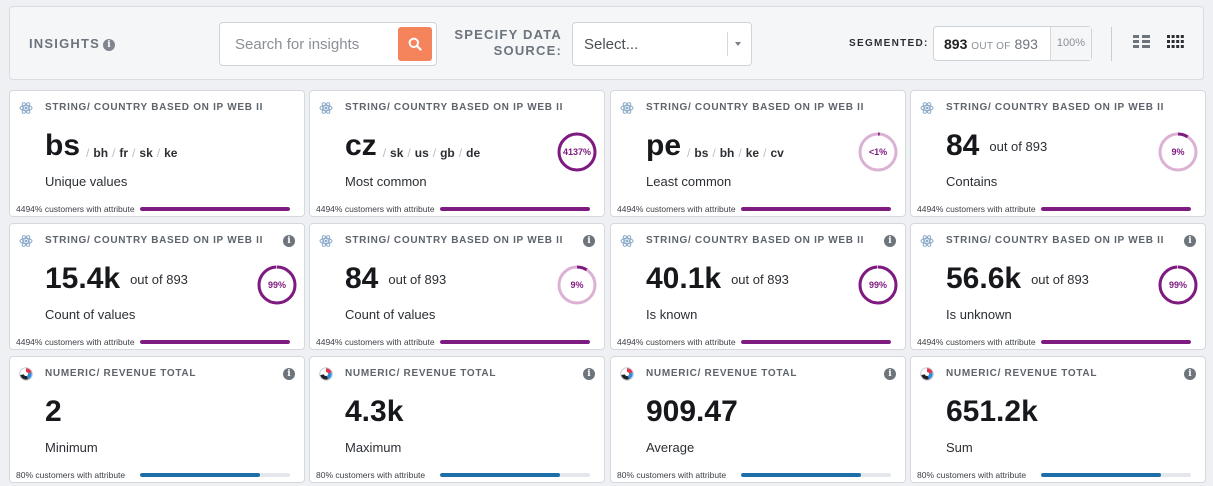  Describe the element at coordinates (1175, 44) in the screenshot. I see `grid-view-button` at that location.